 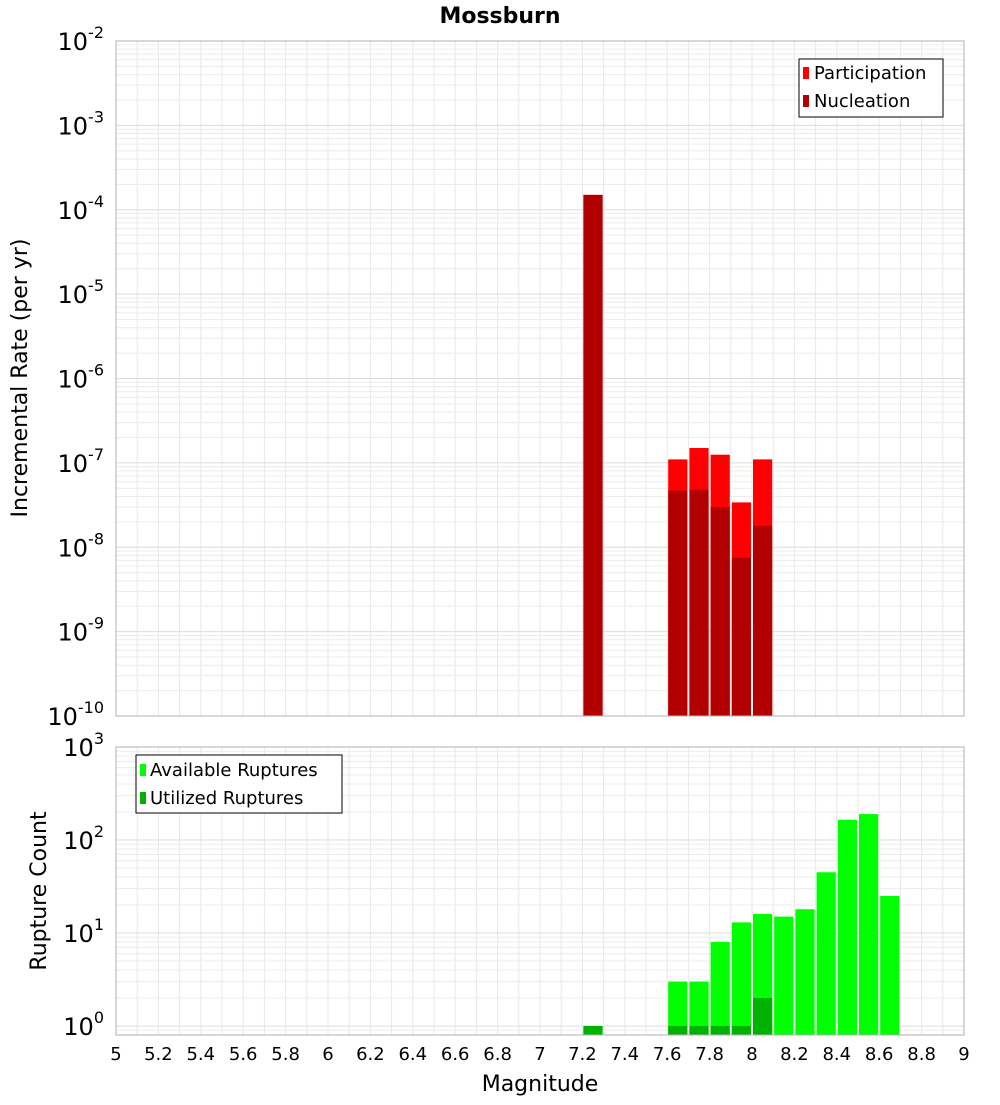 I want to click on top-y-tick-label: 10⁻⁵, so click(x=81, y=292).